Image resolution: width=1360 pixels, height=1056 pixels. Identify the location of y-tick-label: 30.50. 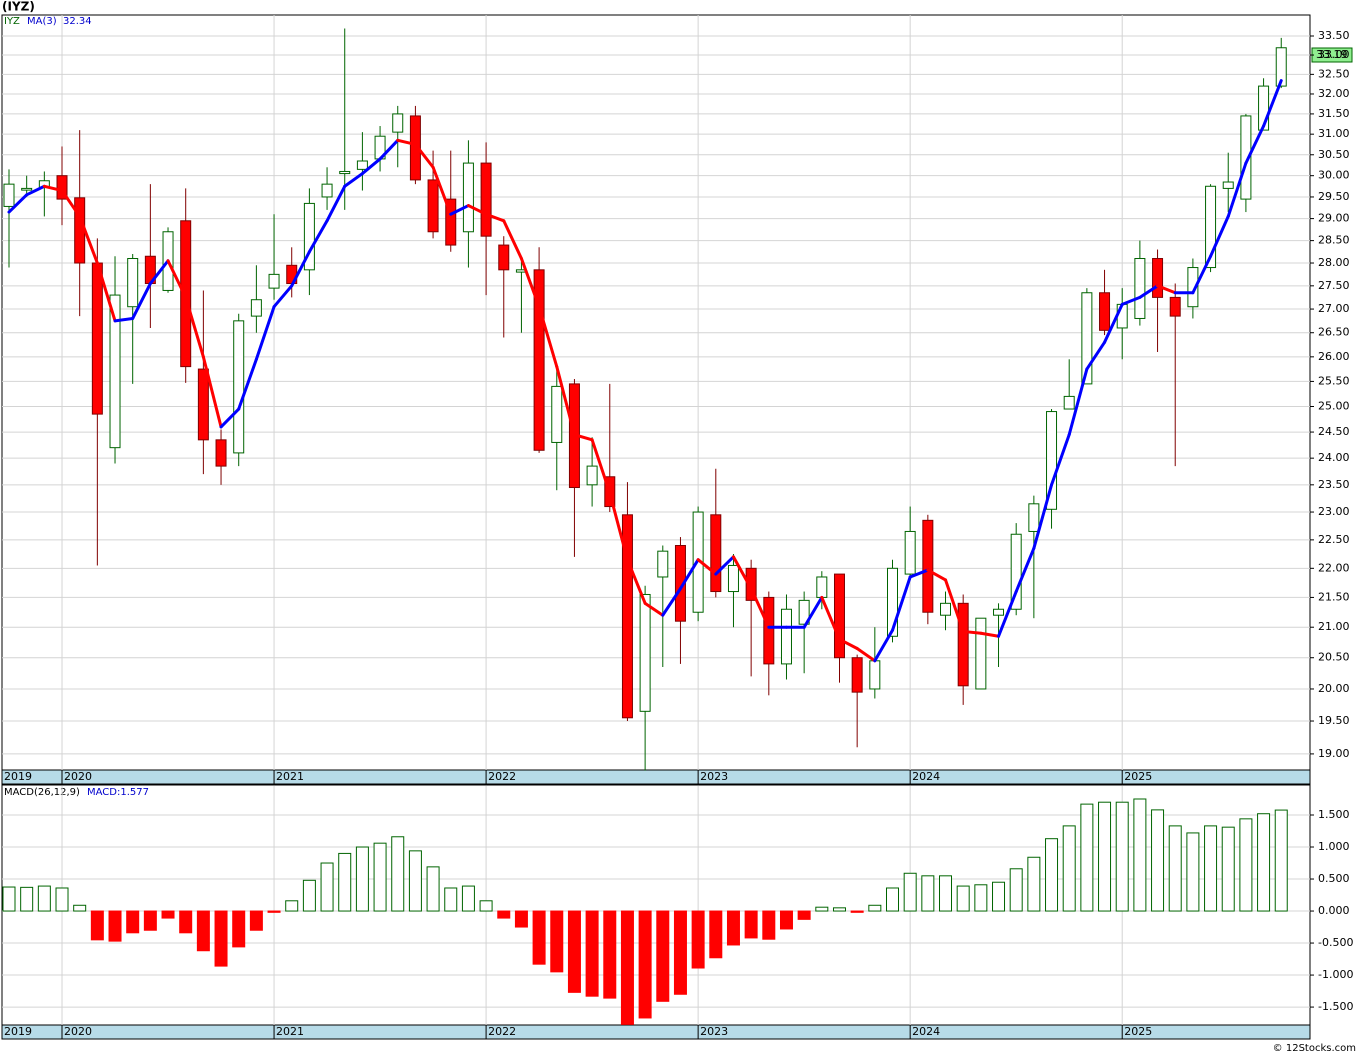
(1334, 154).